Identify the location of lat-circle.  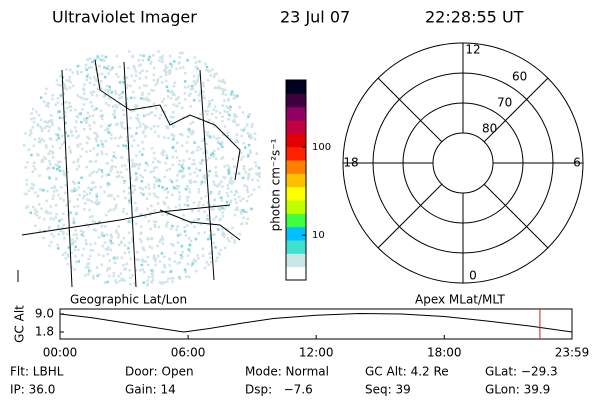
(463, 163).